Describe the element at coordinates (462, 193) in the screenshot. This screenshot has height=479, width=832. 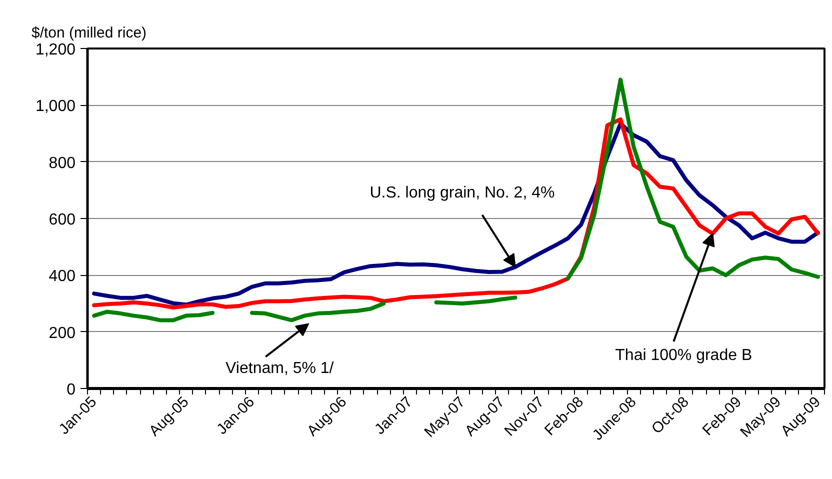
I see `text: U.S. long grain, No. 2, 4%` at that location.